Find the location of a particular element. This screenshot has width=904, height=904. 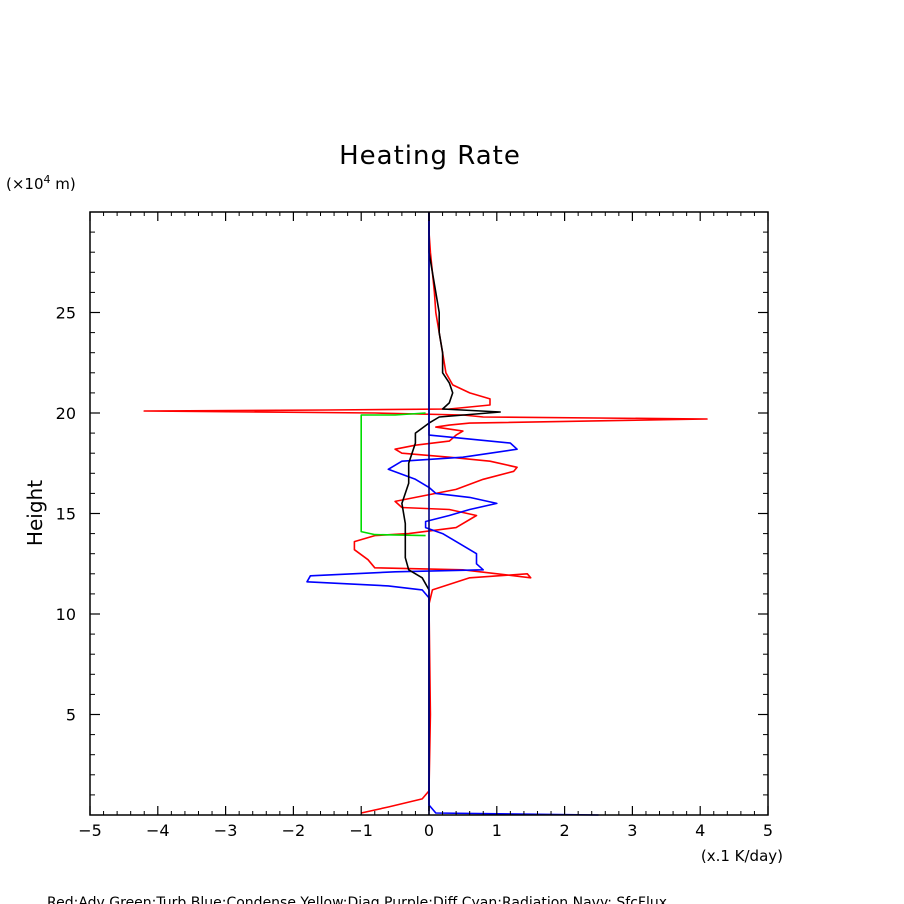

x-unit-label: (x.1 K/day) is located at coordinates (742, 856).